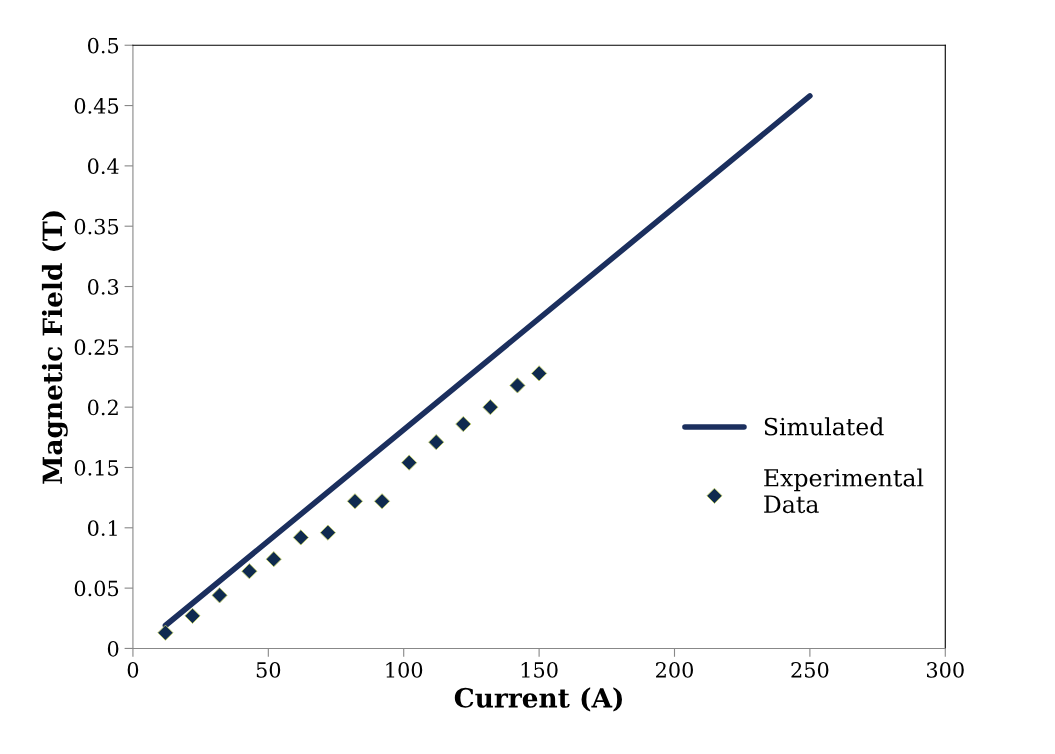 Image resolution: width=1055 pixels, height=754 pixels. What do you see at coordinates (844, 491) in the screenshot?
I see `legend-label: Experimental Data` at bounding box center [844, 491].